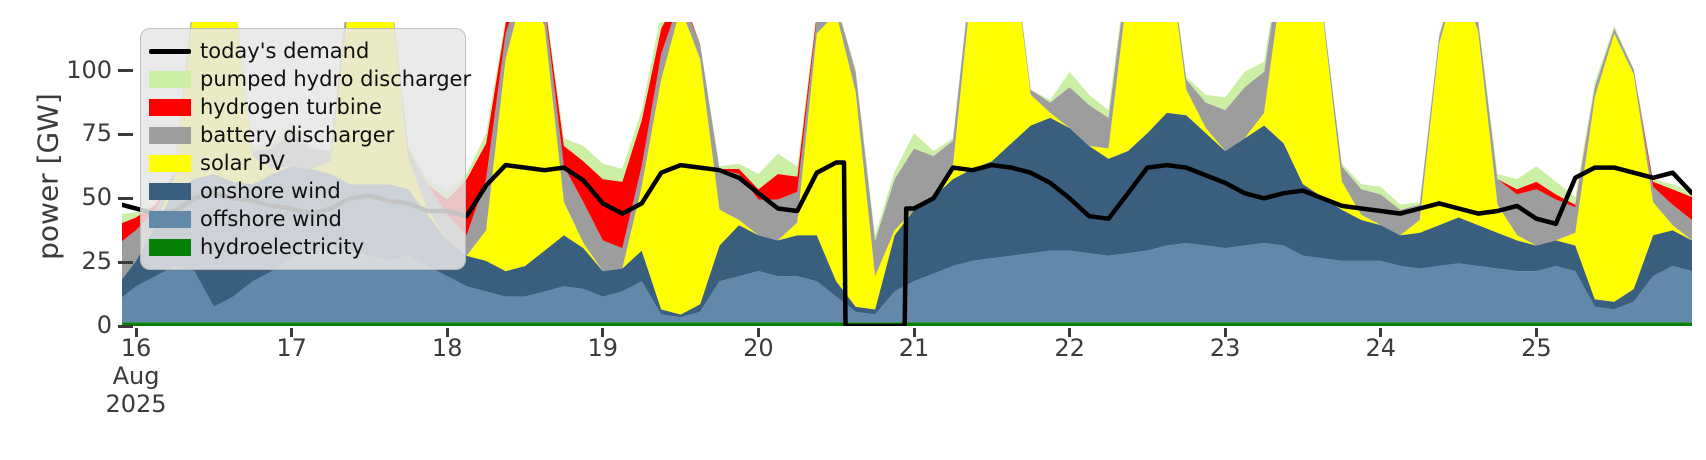 This screenshot has width=1706, height=460. What do you see at coordinates (170, 107) in the screenshot?
I see `legend-swatch-hydrogen-turbine` at bounding box center [170, 107].